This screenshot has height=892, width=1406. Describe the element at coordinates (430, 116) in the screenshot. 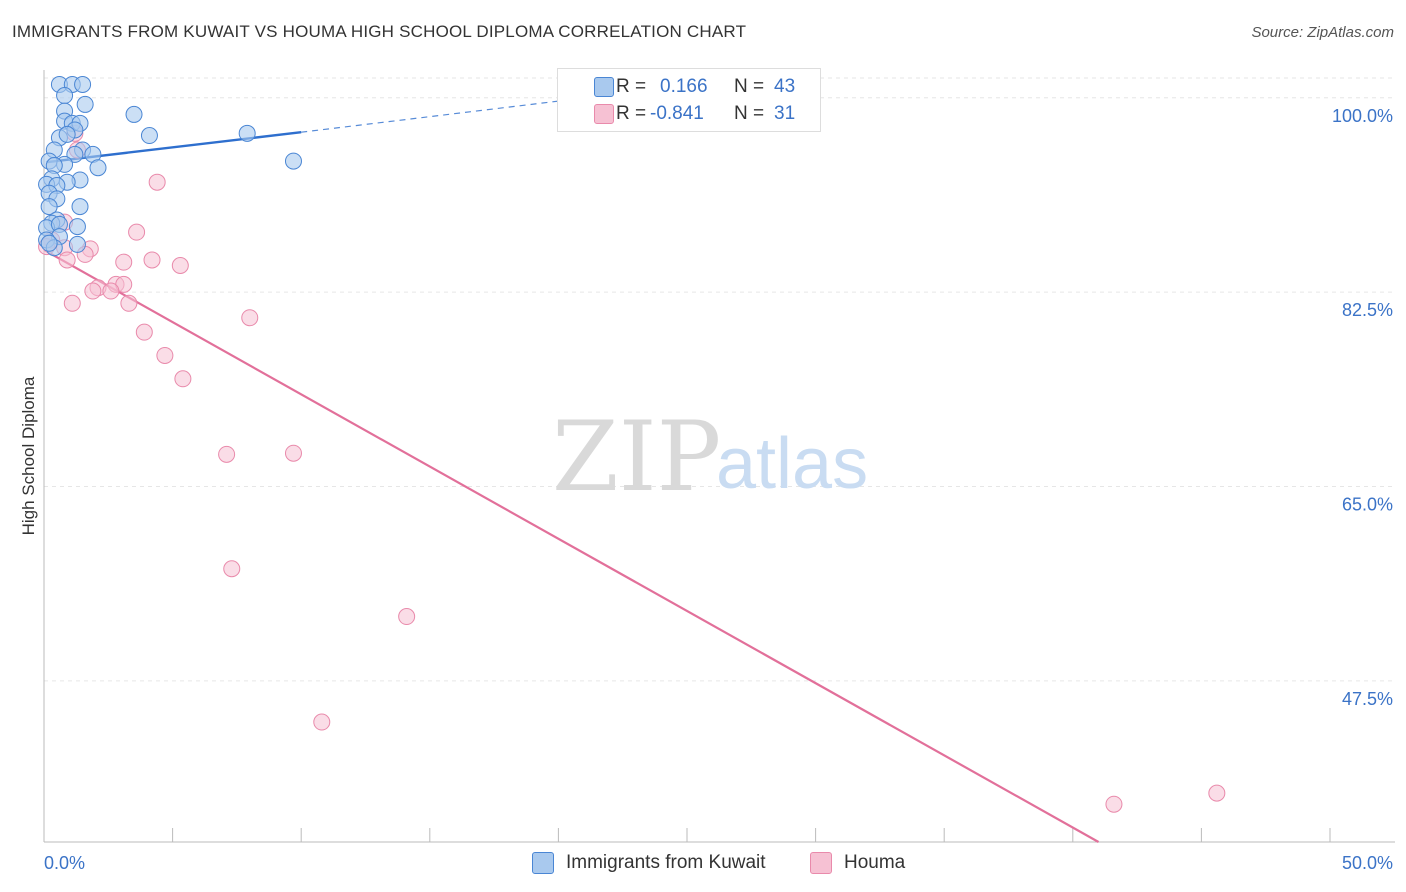

I see `kuwait-trend-extension` at that location.